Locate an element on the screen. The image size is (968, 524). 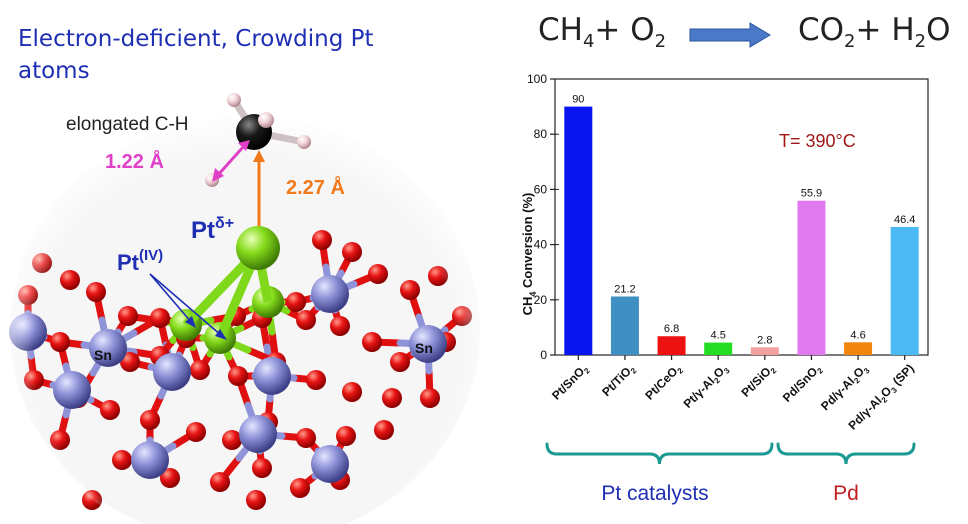
bar-value-label: 55.9 is located at coordinates (811, 194).